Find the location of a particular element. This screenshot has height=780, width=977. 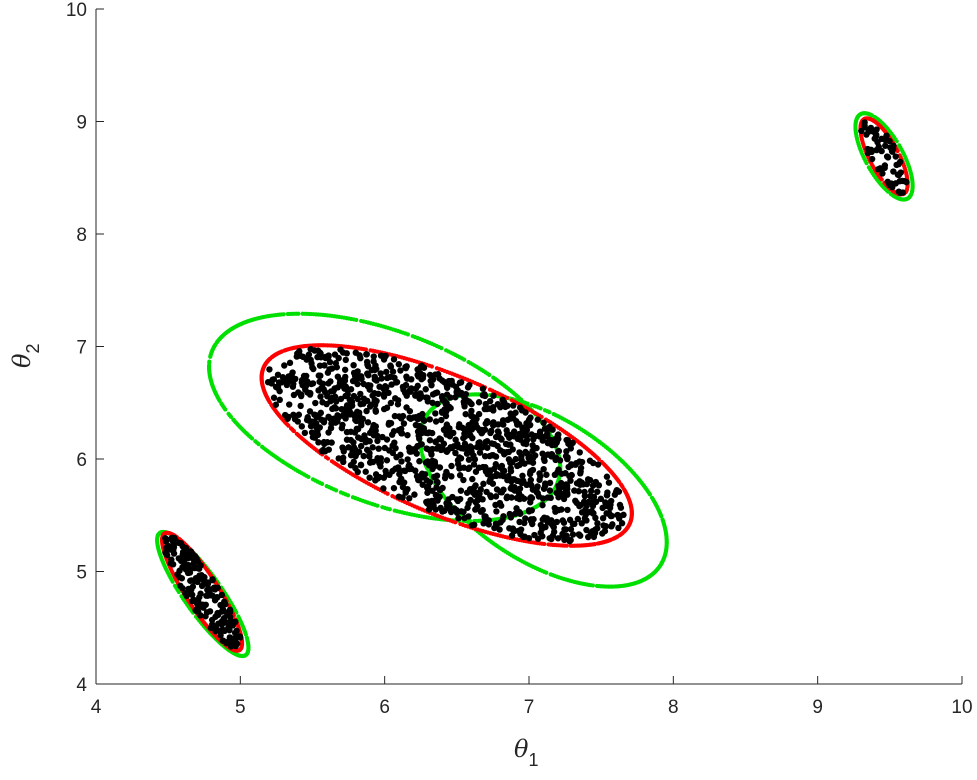

x-tick-label: 5 is located at coordinates (240, 707).